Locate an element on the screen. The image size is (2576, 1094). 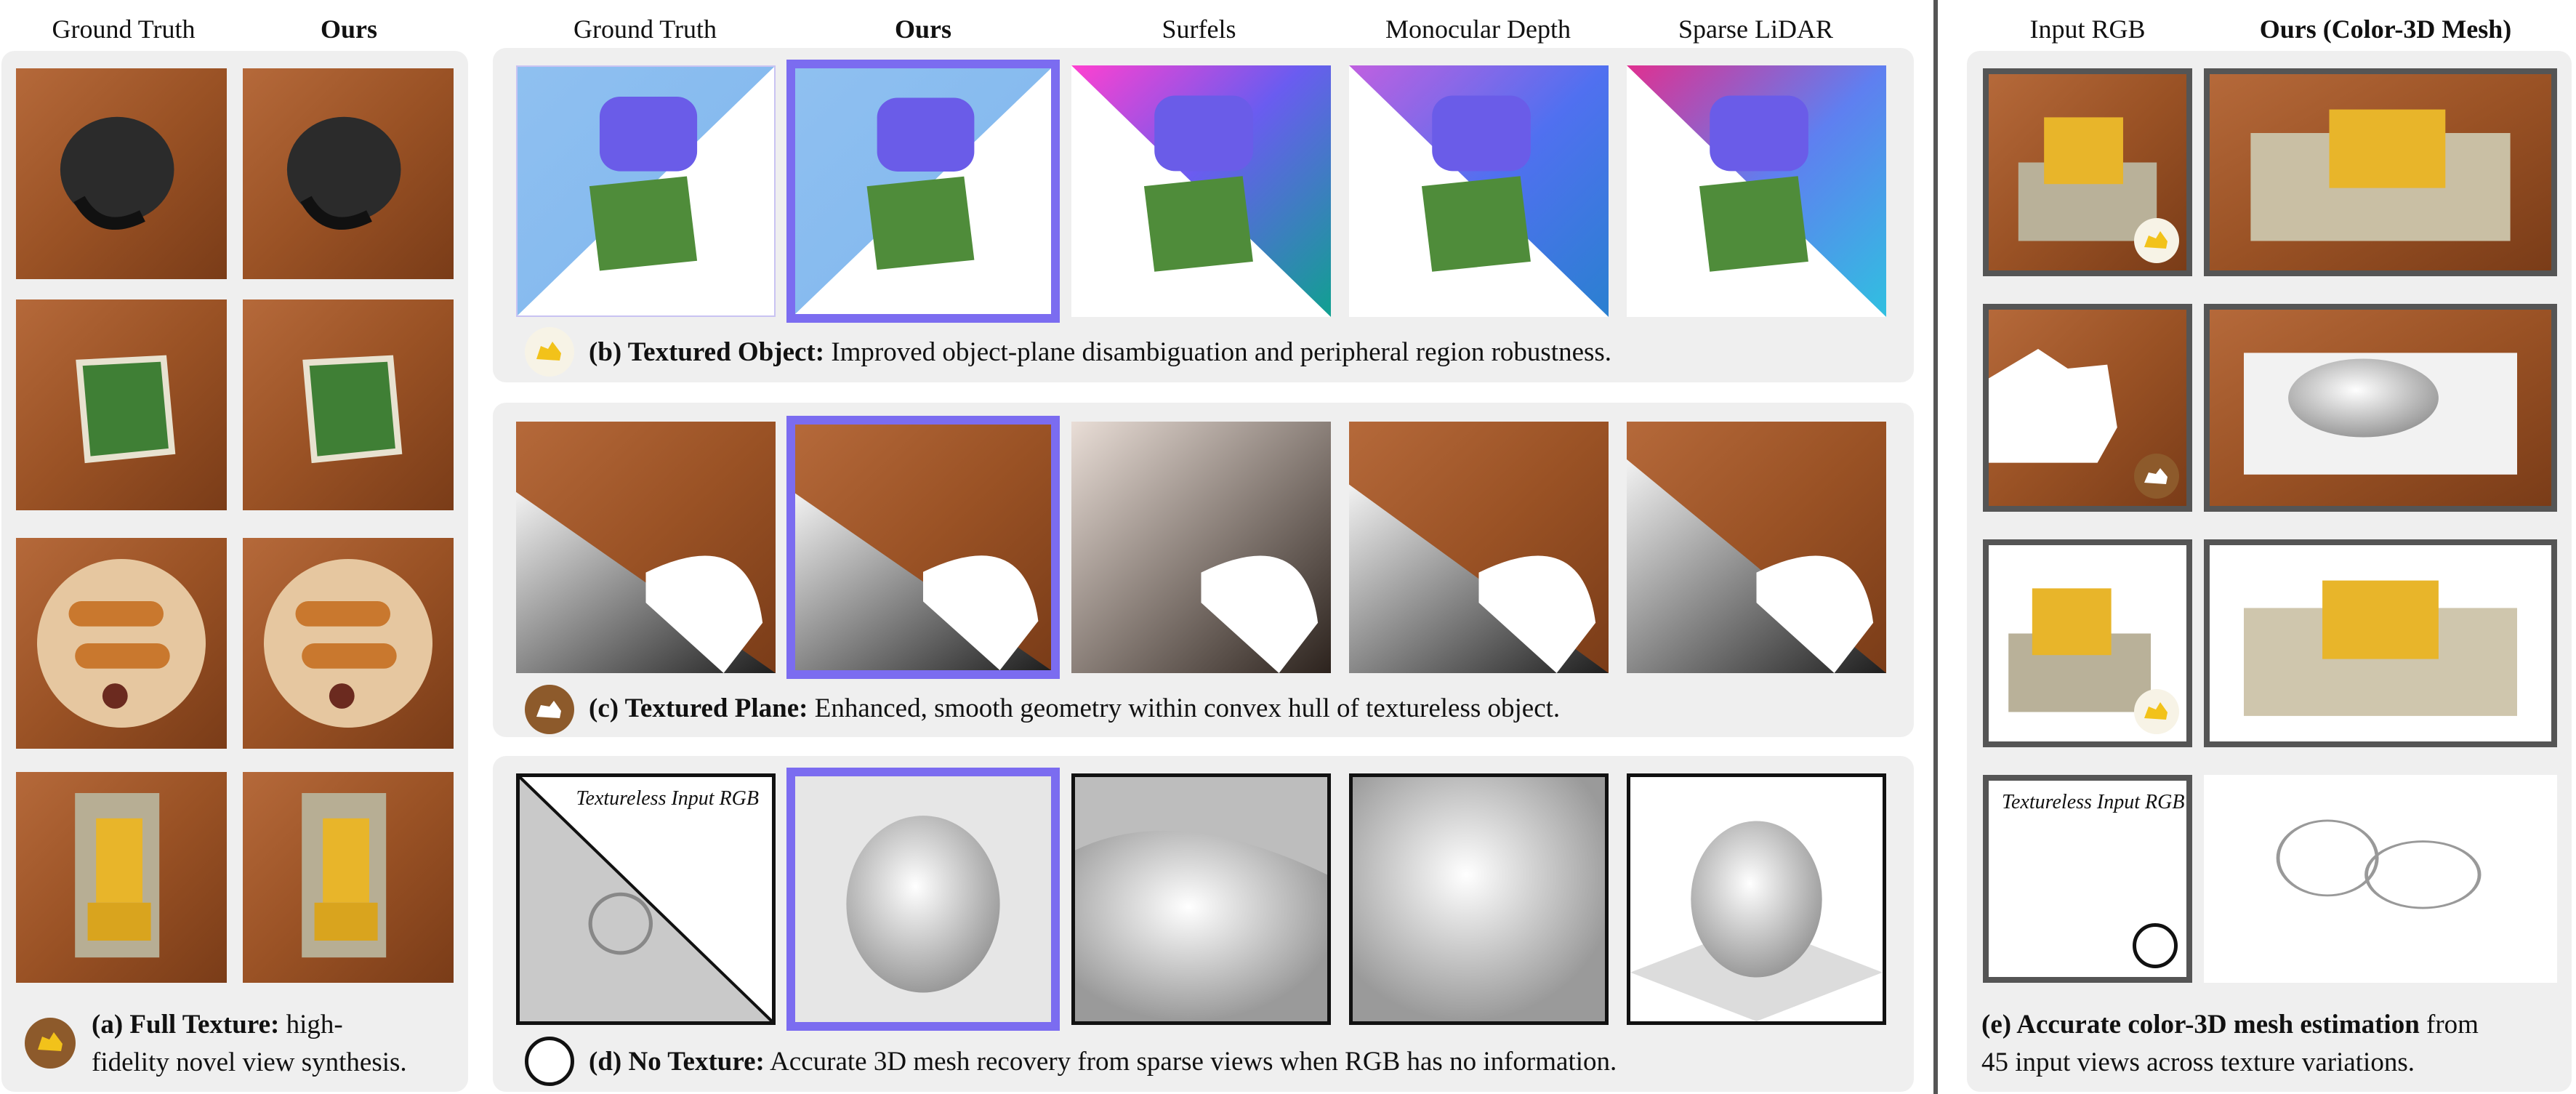
ours-bowl-image is located at coordinates (348, 173).